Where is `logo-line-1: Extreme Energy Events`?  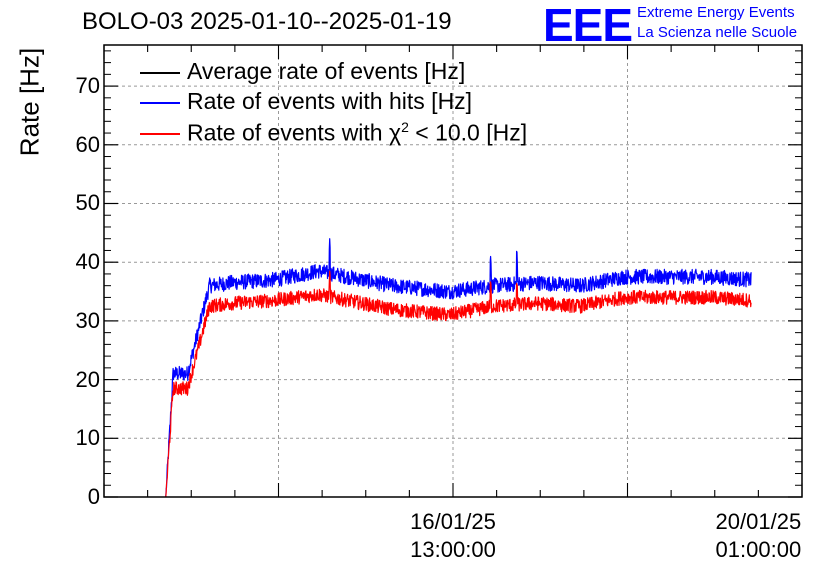
logo-line-1: Extreme Energy Events is located at coordinates (716, 12).